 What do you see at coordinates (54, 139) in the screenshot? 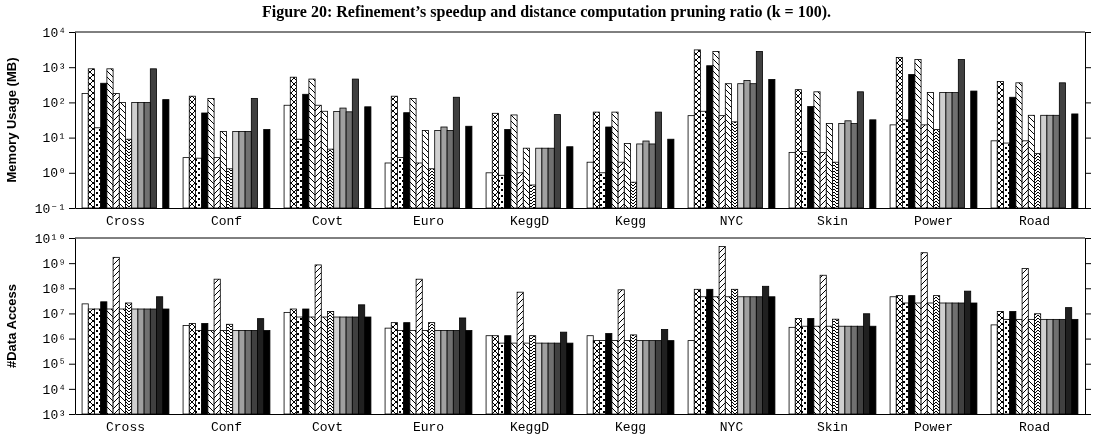
I see `y-tick-label: 10¹` at bounding box center [54, 139].